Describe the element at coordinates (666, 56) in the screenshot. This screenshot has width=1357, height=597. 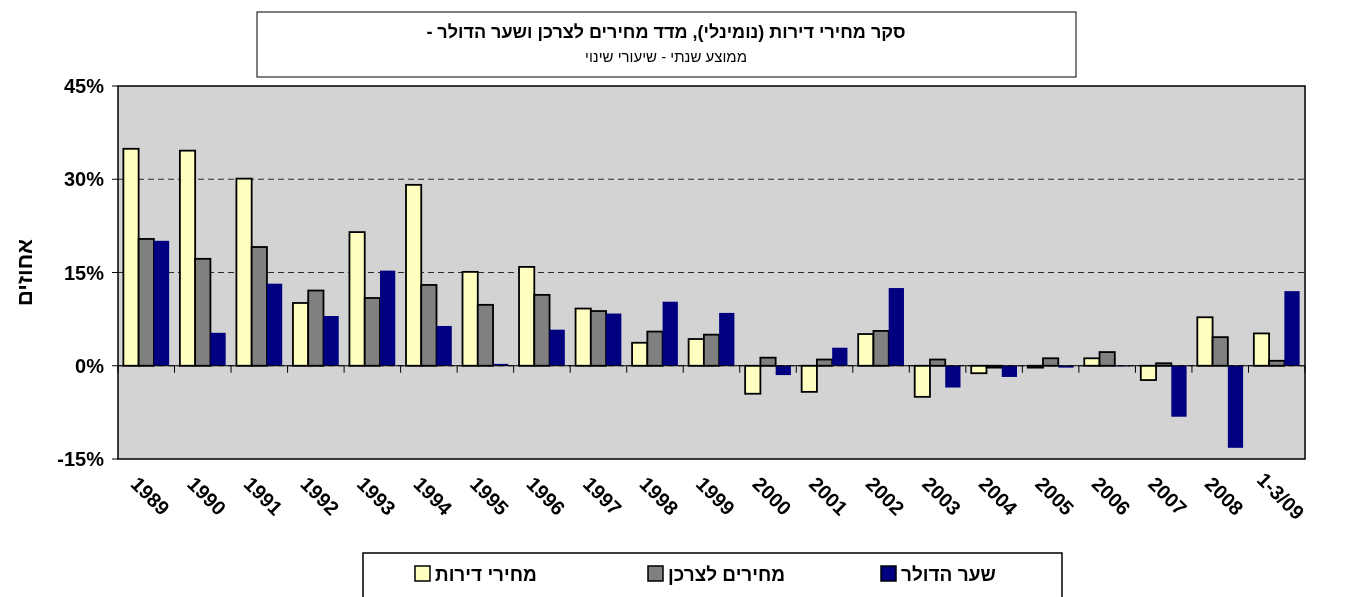
I see `chart-subtitle: ממוצע שנתי - שיעורי שינוי` at that location.